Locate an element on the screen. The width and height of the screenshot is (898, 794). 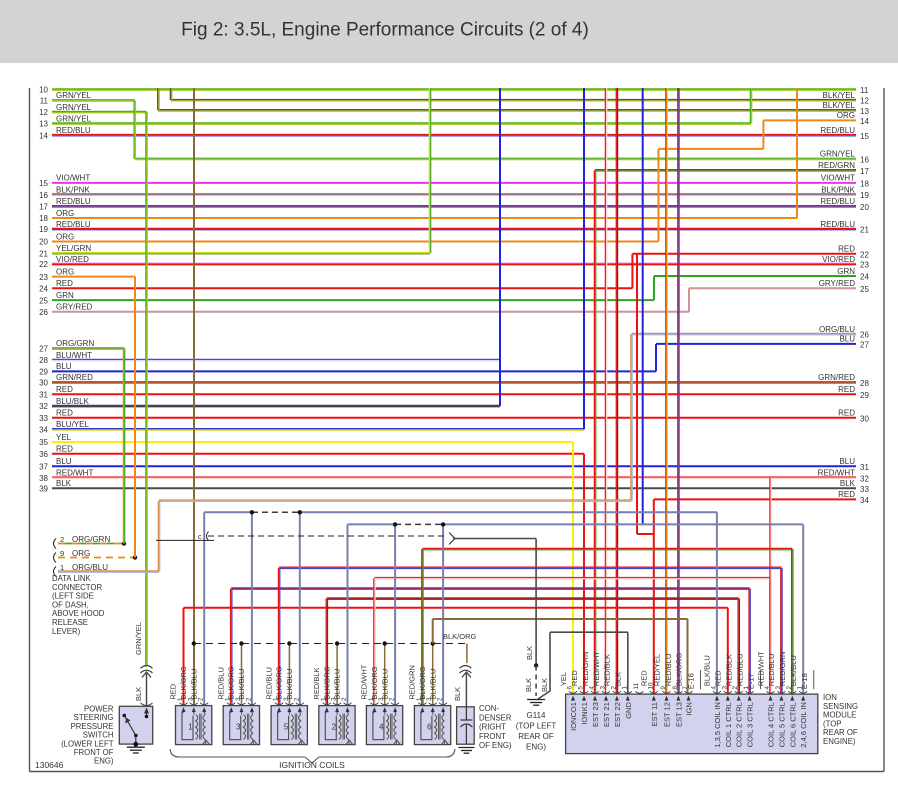
svg-text: ENGINE) is located at coordinates (839, 741).